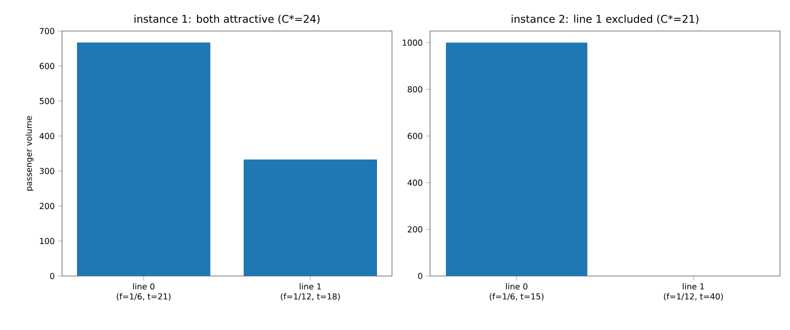 This screenshot has width=790, height=330. I want to click on y-tick-label: 1000, so click(412, 43).